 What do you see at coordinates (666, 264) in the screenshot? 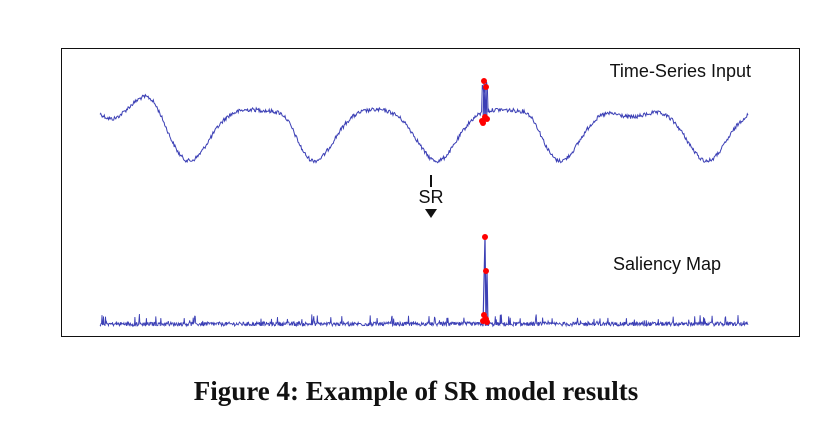
I see `saliency-map-label: Saliency Map` at bounding box center [666, 264].